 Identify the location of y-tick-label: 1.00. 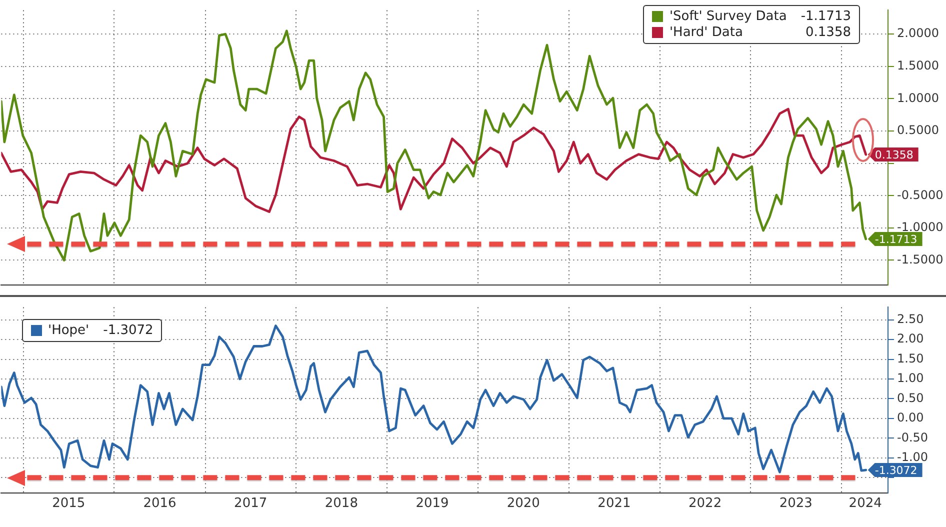
(910, 378).